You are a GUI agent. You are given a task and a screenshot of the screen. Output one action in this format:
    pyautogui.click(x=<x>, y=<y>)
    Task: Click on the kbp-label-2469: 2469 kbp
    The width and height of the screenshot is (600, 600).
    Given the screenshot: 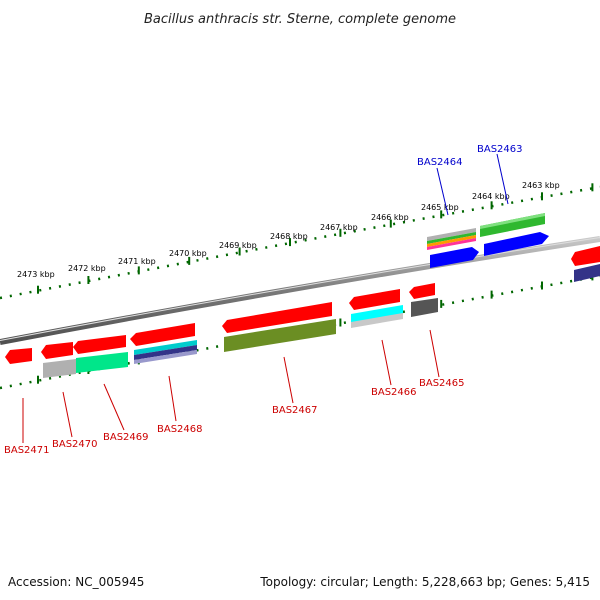 What is the action you would take?
    pyautogui.click(x=238, y=245)
    